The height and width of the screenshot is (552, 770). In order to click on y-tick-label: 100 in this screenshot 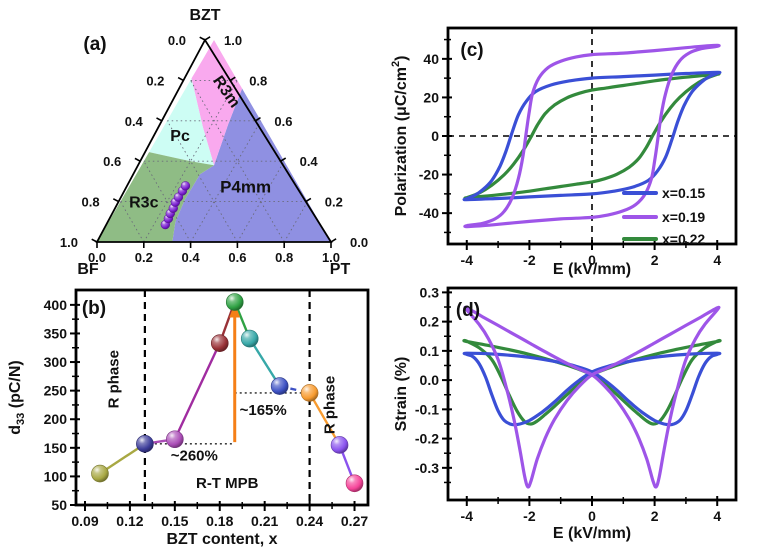, I will do `click(56, 476)`.